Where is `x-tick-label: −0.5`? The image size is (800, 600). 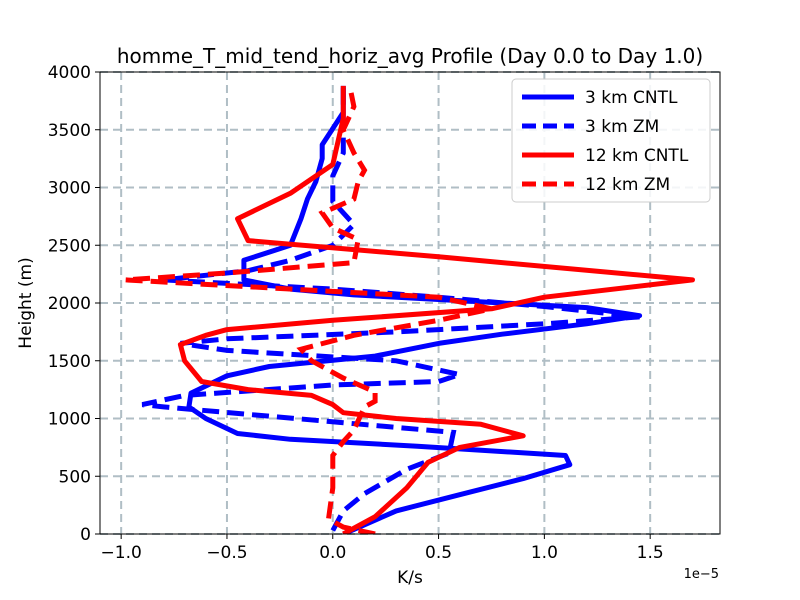 x-tick-label: −0.5 is located at coordinates (226, 553).